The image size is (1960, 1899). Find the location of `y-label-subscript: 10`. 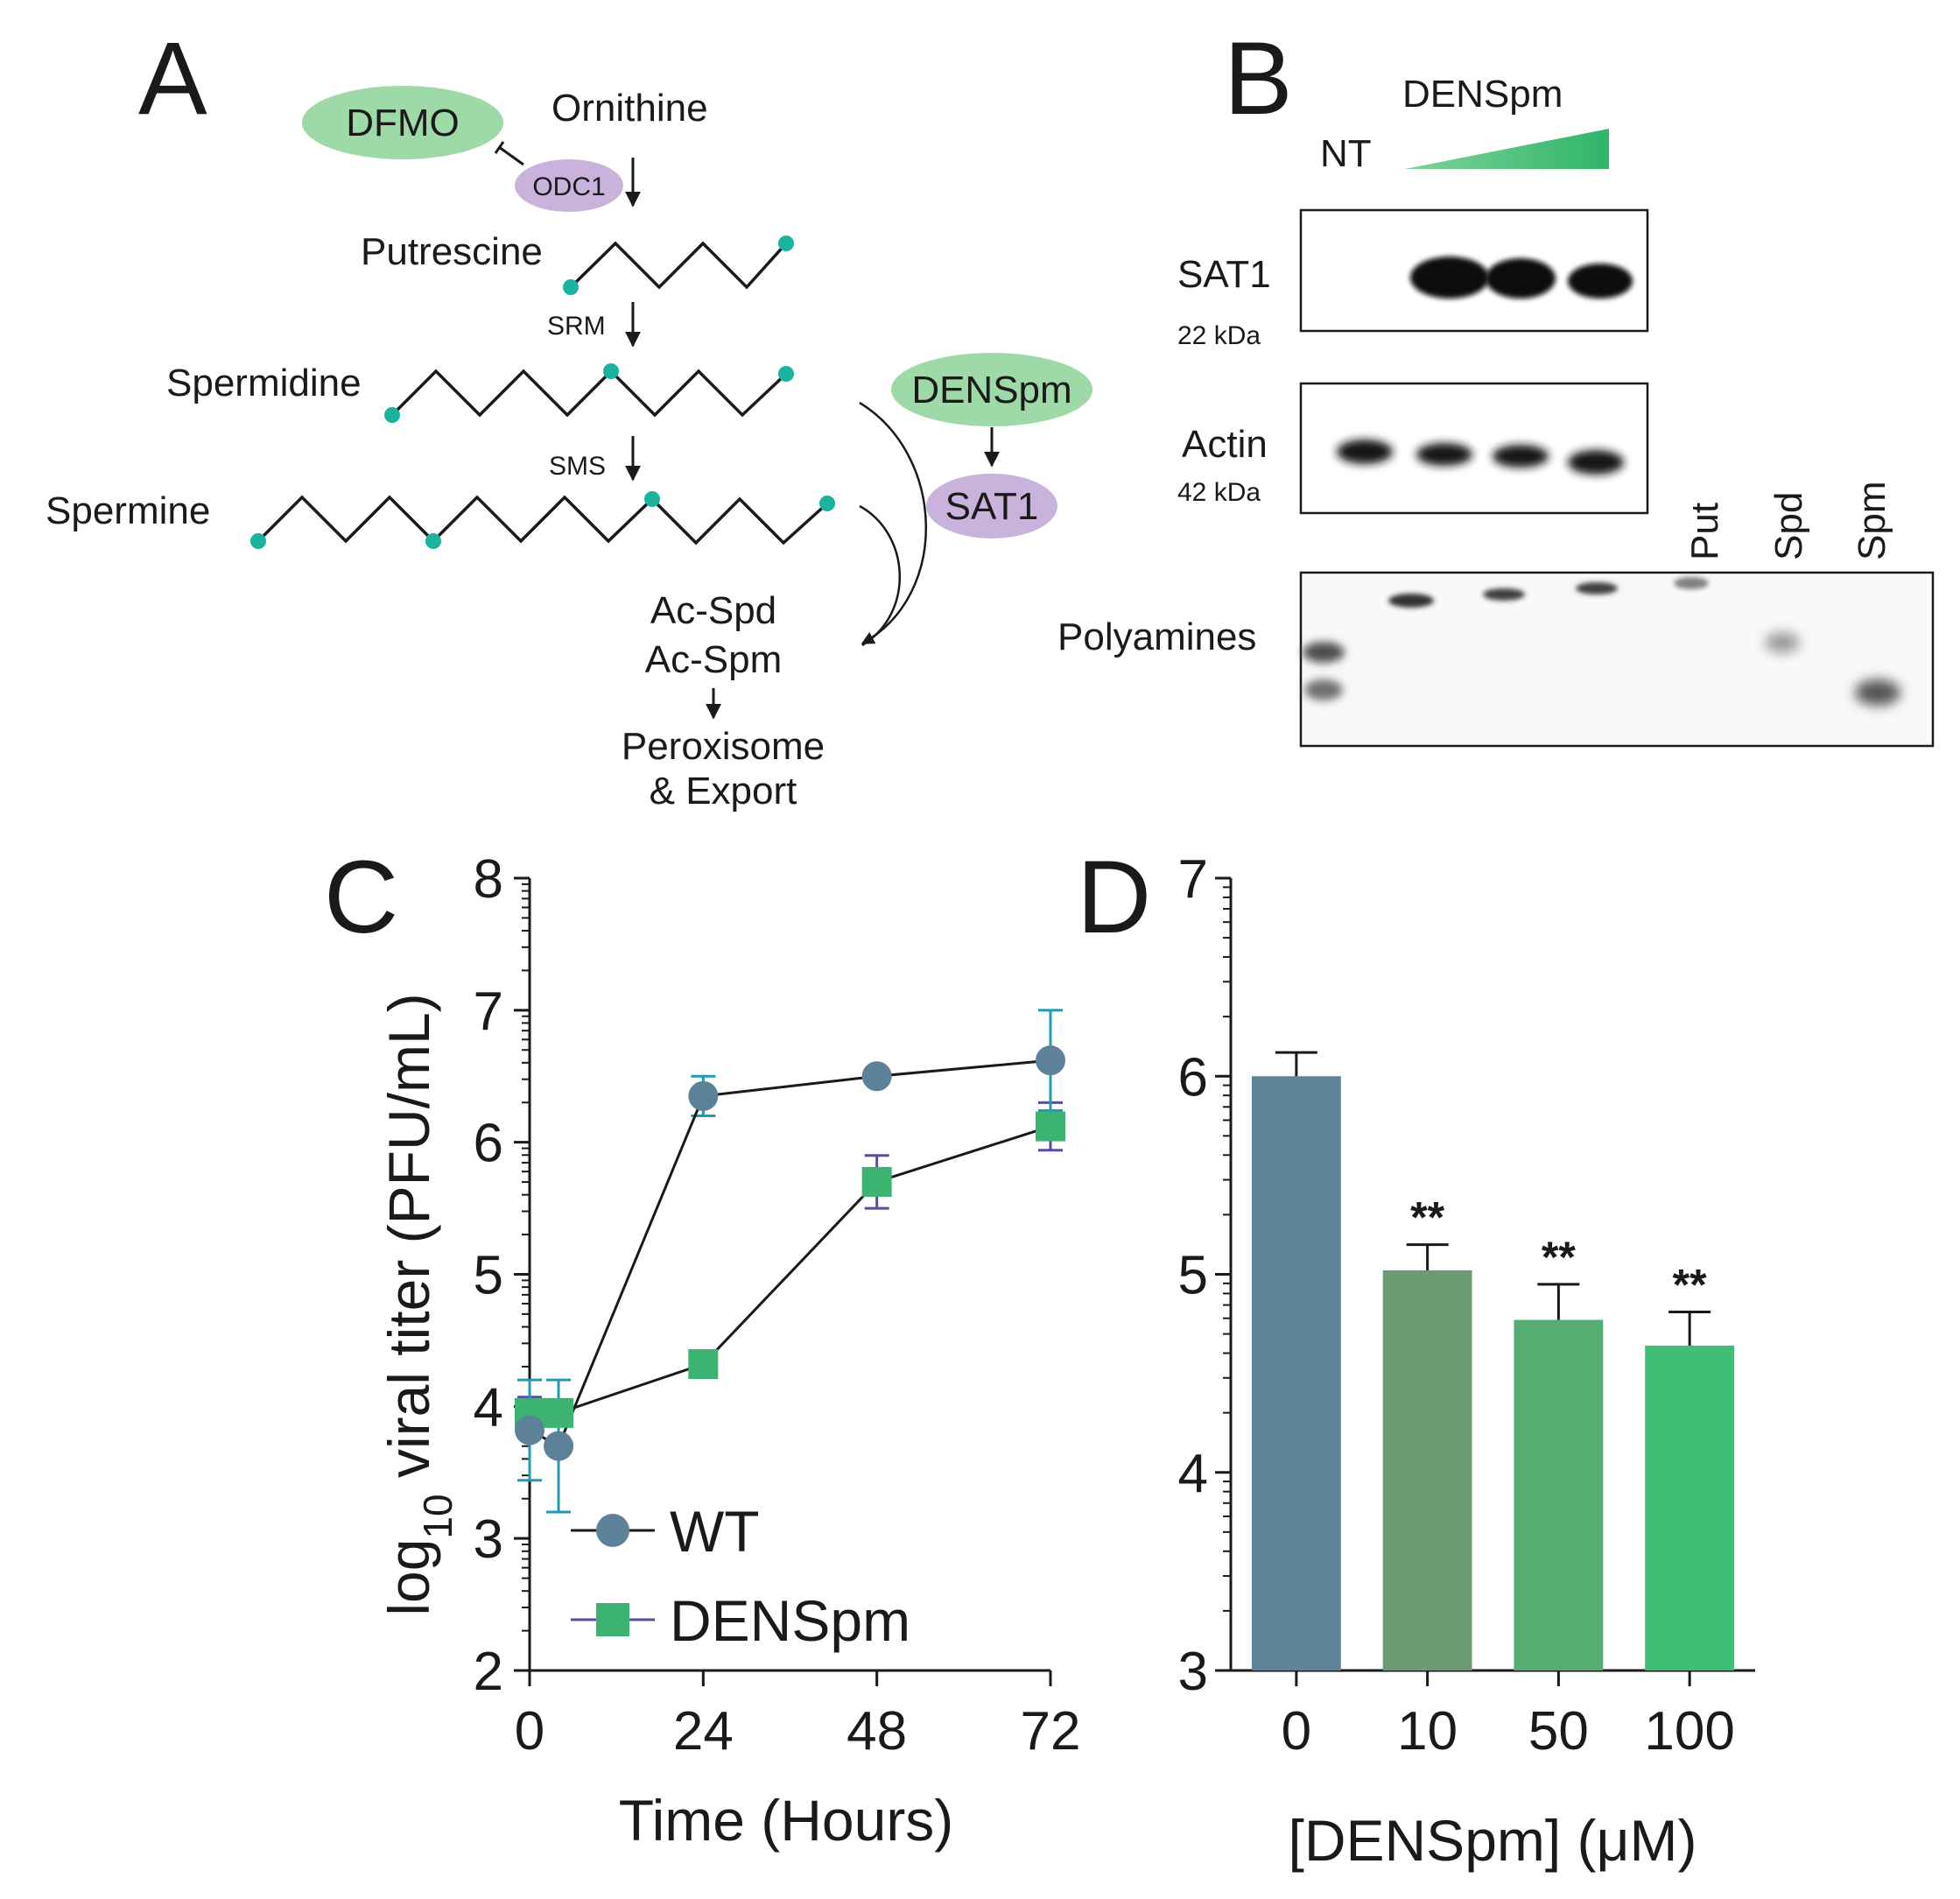

y-label-subscript: 10 is located at coordinates (438, 1516).